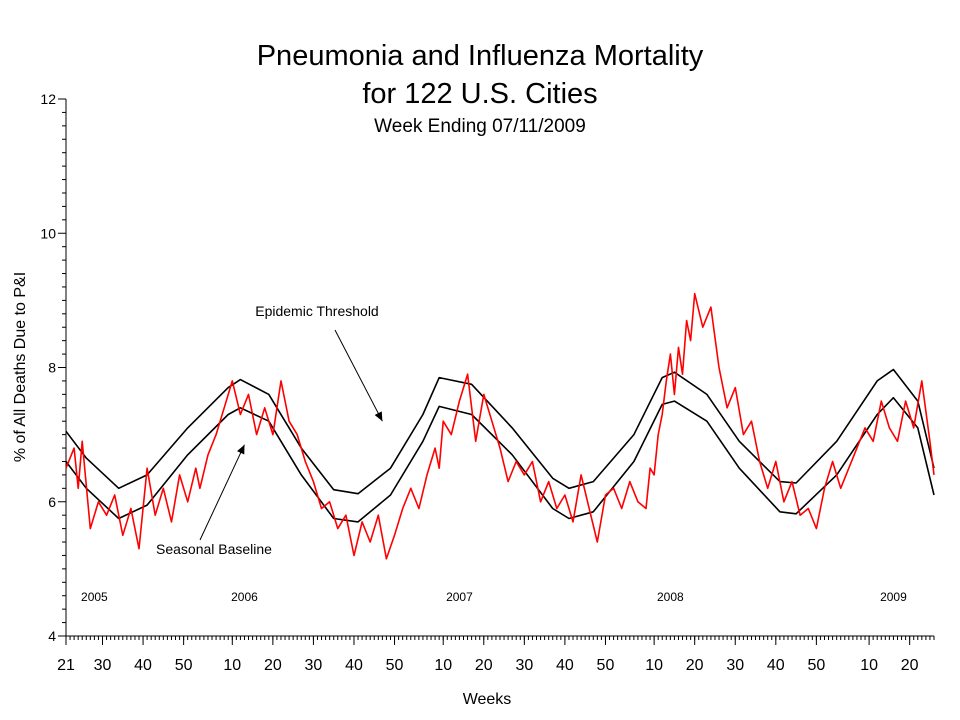 The height and width of the screenshot is (720, 960). What do you see at coordinates (214, 549) in the screenshot?
I see `annotation-label: Seasonal Baseline` at bounding box center [214, 549].